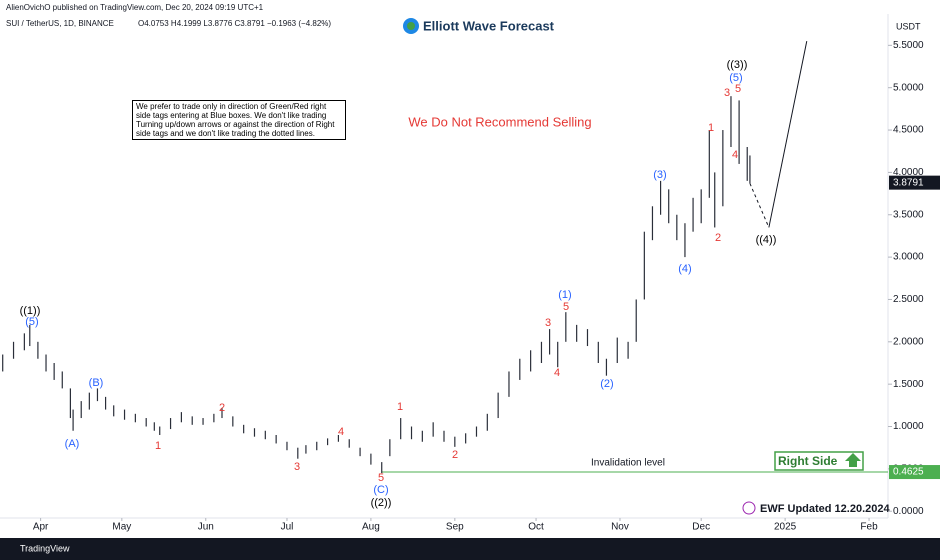  I want to click on invalidation-tag, so click(914, 472).